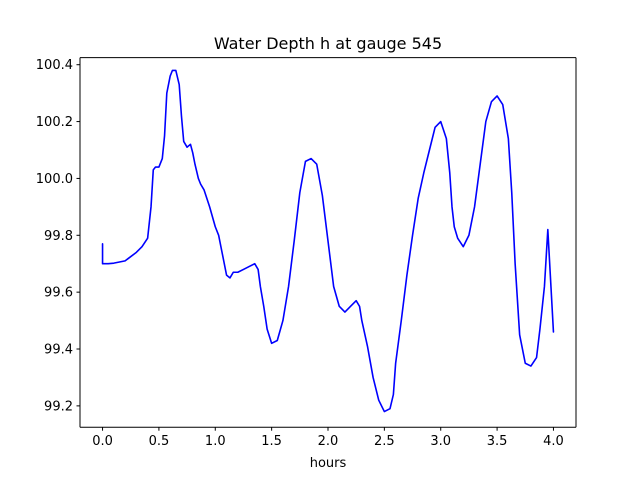 The height and width of the screenshot is (480, 640). Describe the element at coordinates (328, 463) in the screenshot. I see `x-axis-label: hours` at that location.